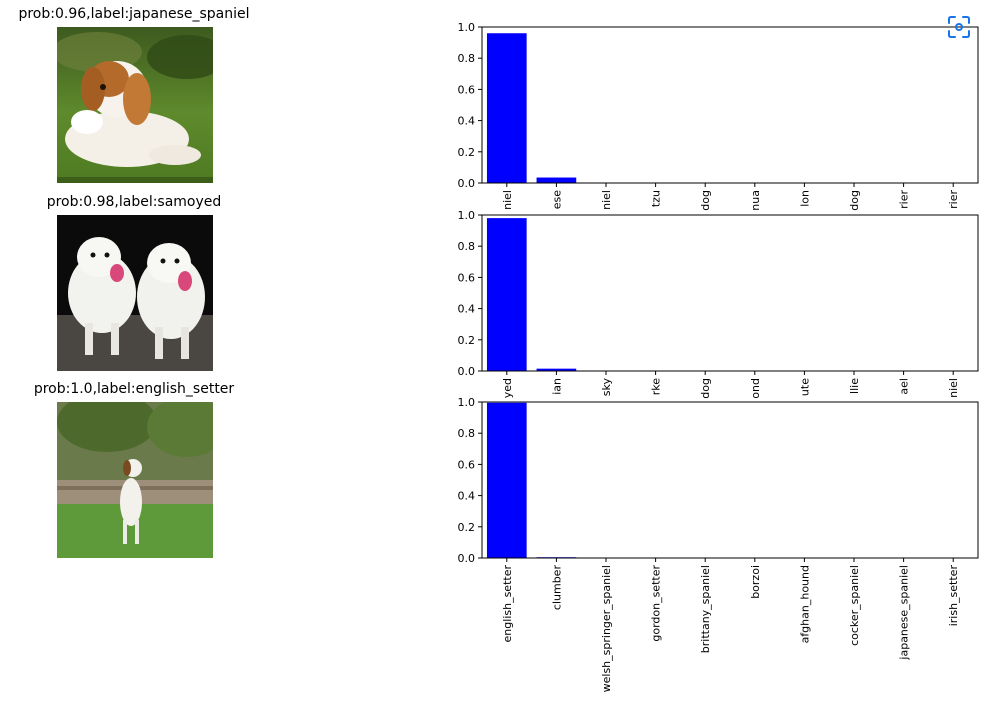  I want to click on x-tick-label-3-5: brittany_spaniel, so click(705, 609).